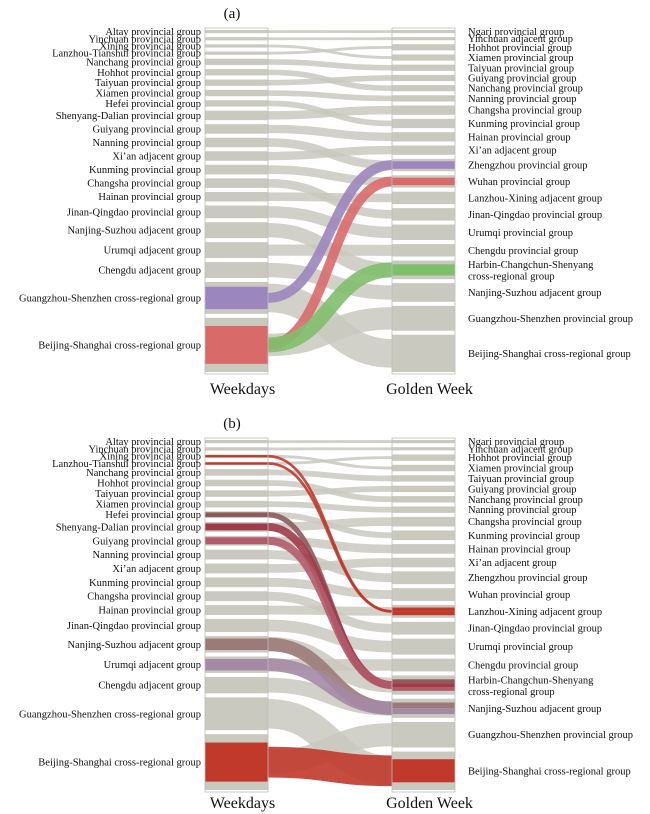 The height and width of the screenshot is (814, 650). What do you see at coordinates (134, 231) in the screenshot?
I see `left-node-label: Nanjing-Suzhou adjacent group` at bounding box center [134, 231].